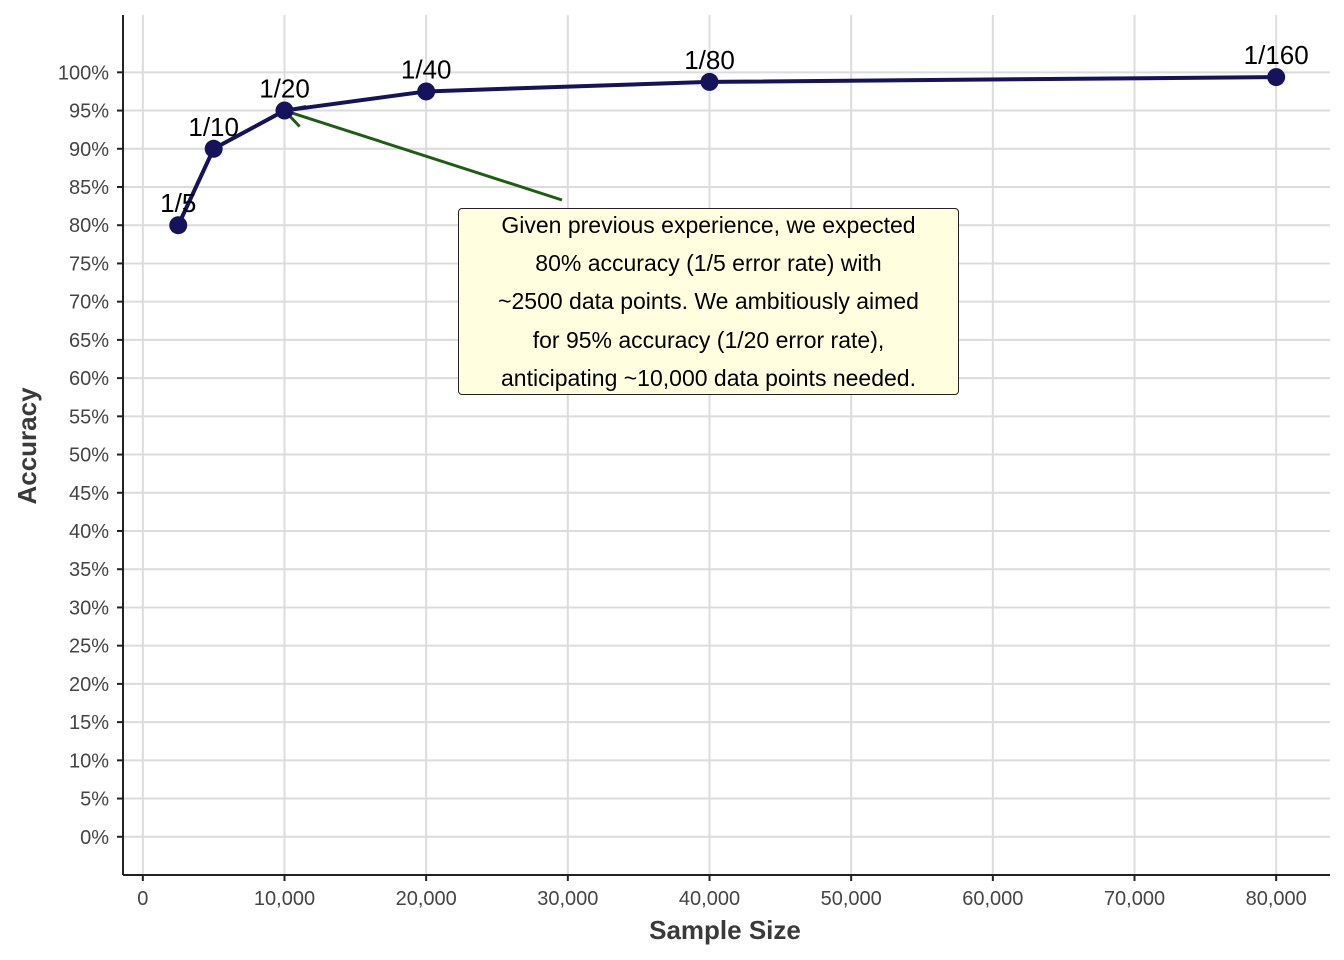  What do you see at coordinates (89, 226) in the screenshot?
I see `y-tick-label: 80%` at bounding box center [89, 226].